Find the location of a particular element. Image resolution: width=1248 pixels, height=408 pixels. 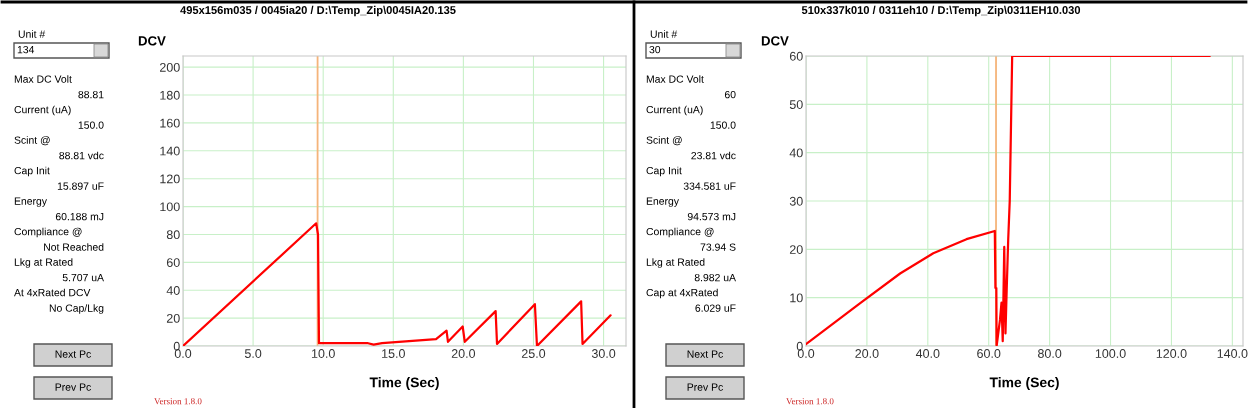

x-tick-label: 5.0 is located at coordinates (253, 353).